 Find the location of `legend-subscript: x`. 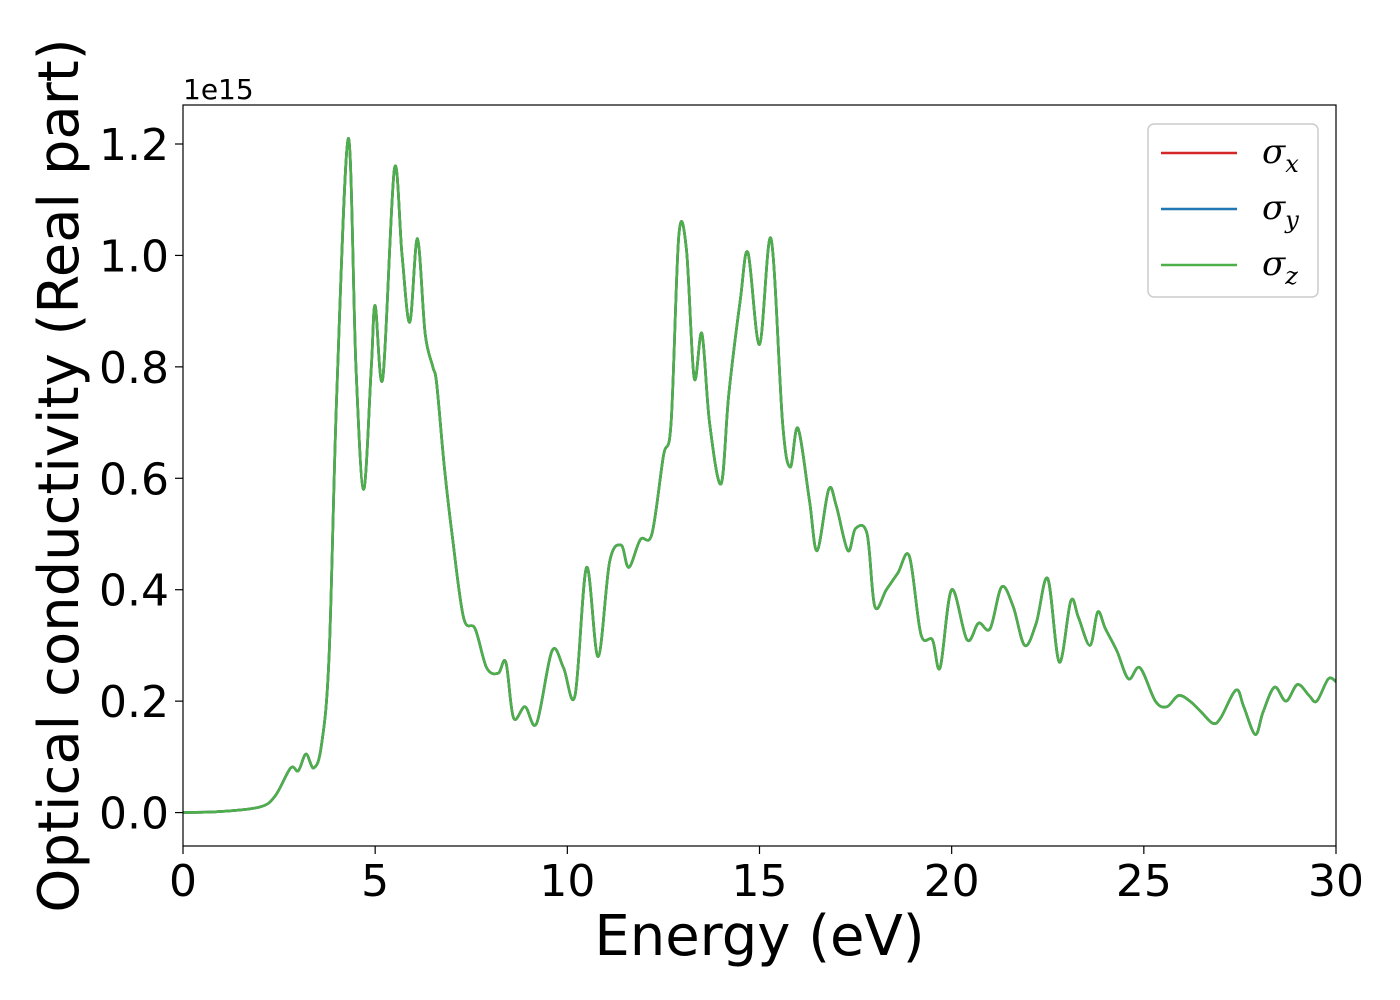

legend-subscript: x is located at coordinates (1292, 164).